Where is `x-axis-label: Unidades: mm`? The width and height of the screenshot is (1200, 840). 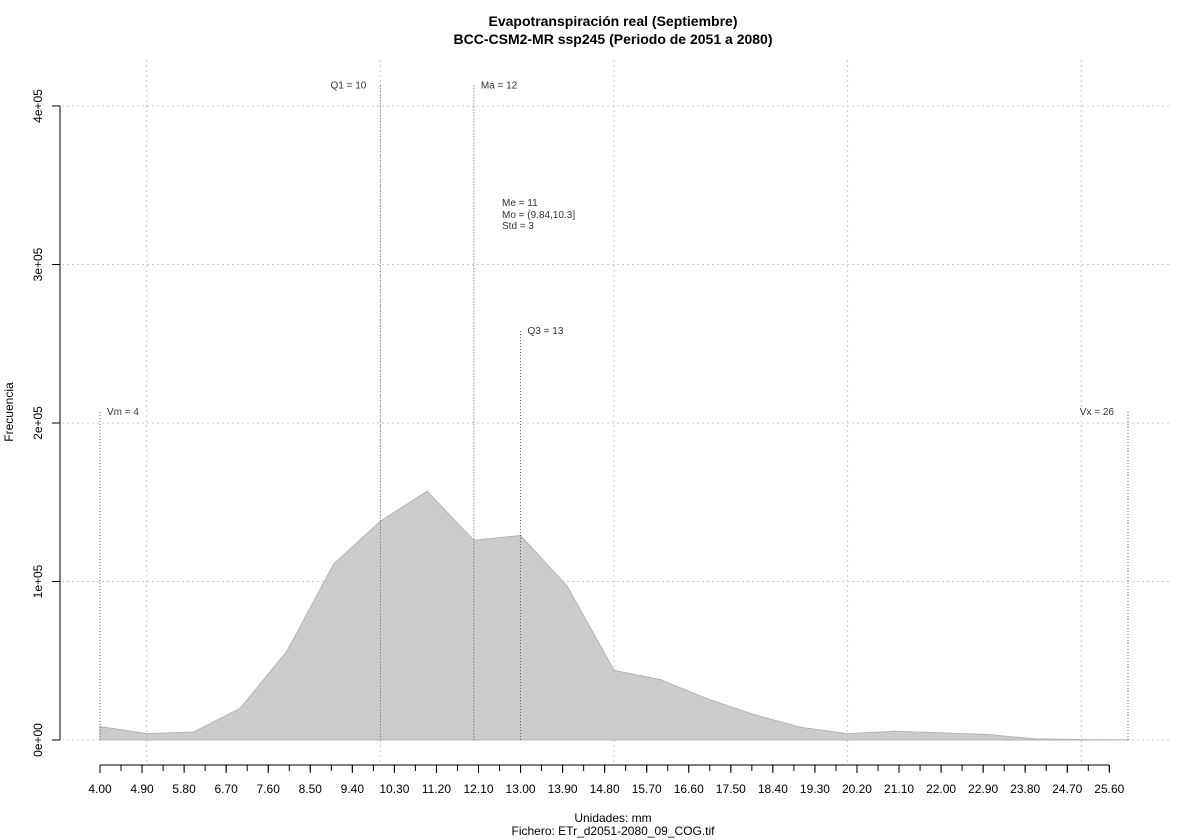
x-axis-label: Unidades: mm is located at coordinates (612, 818).